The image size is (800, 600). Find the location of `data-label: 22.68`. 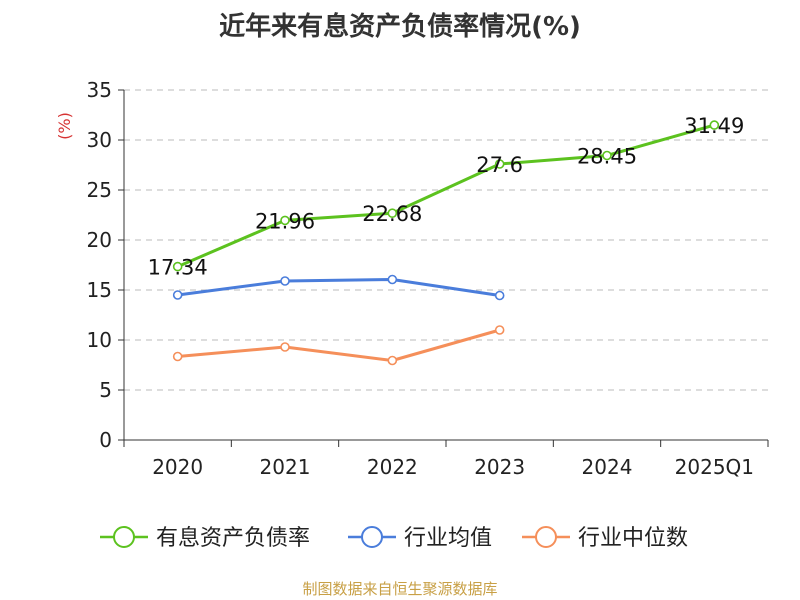

data-label: 22.68 is located at coordinates (392, 214).